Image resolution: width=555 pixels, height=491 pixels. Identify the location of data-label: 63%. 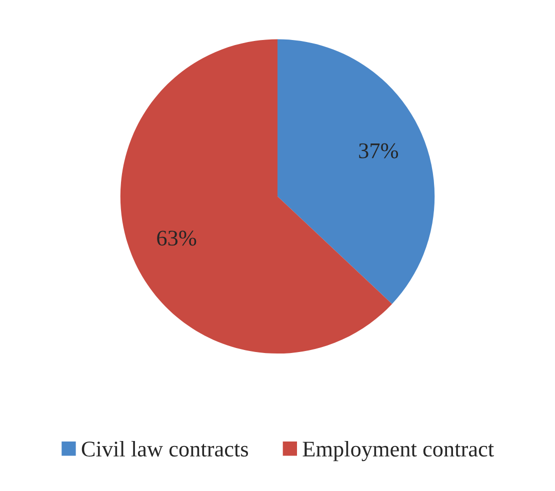
(176, 238).